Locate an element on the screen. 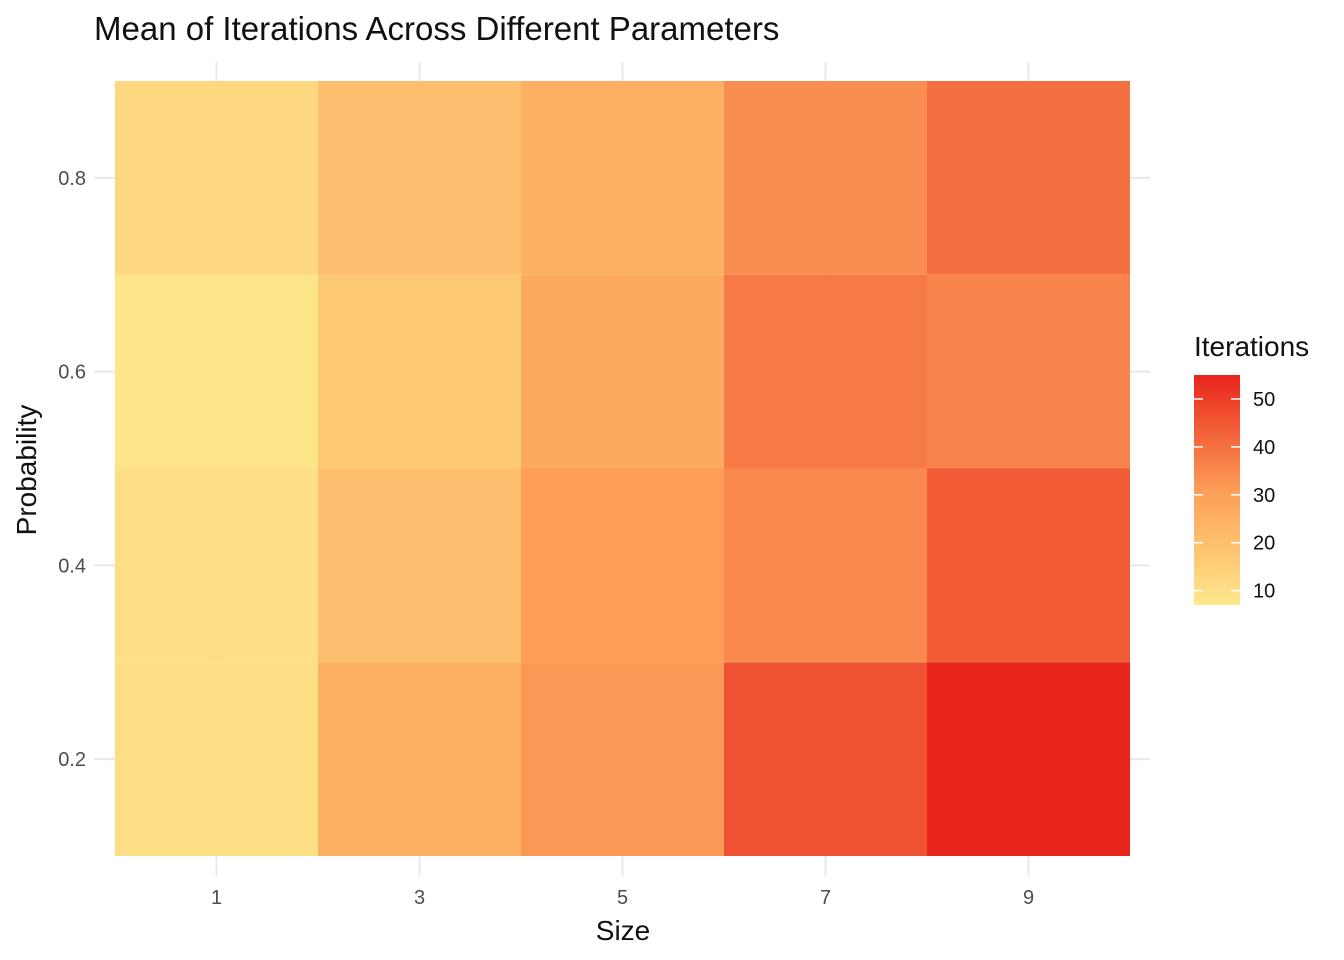  x-ticks-layer: 1 3 5 7 9 is located at coordinates (622, 898).